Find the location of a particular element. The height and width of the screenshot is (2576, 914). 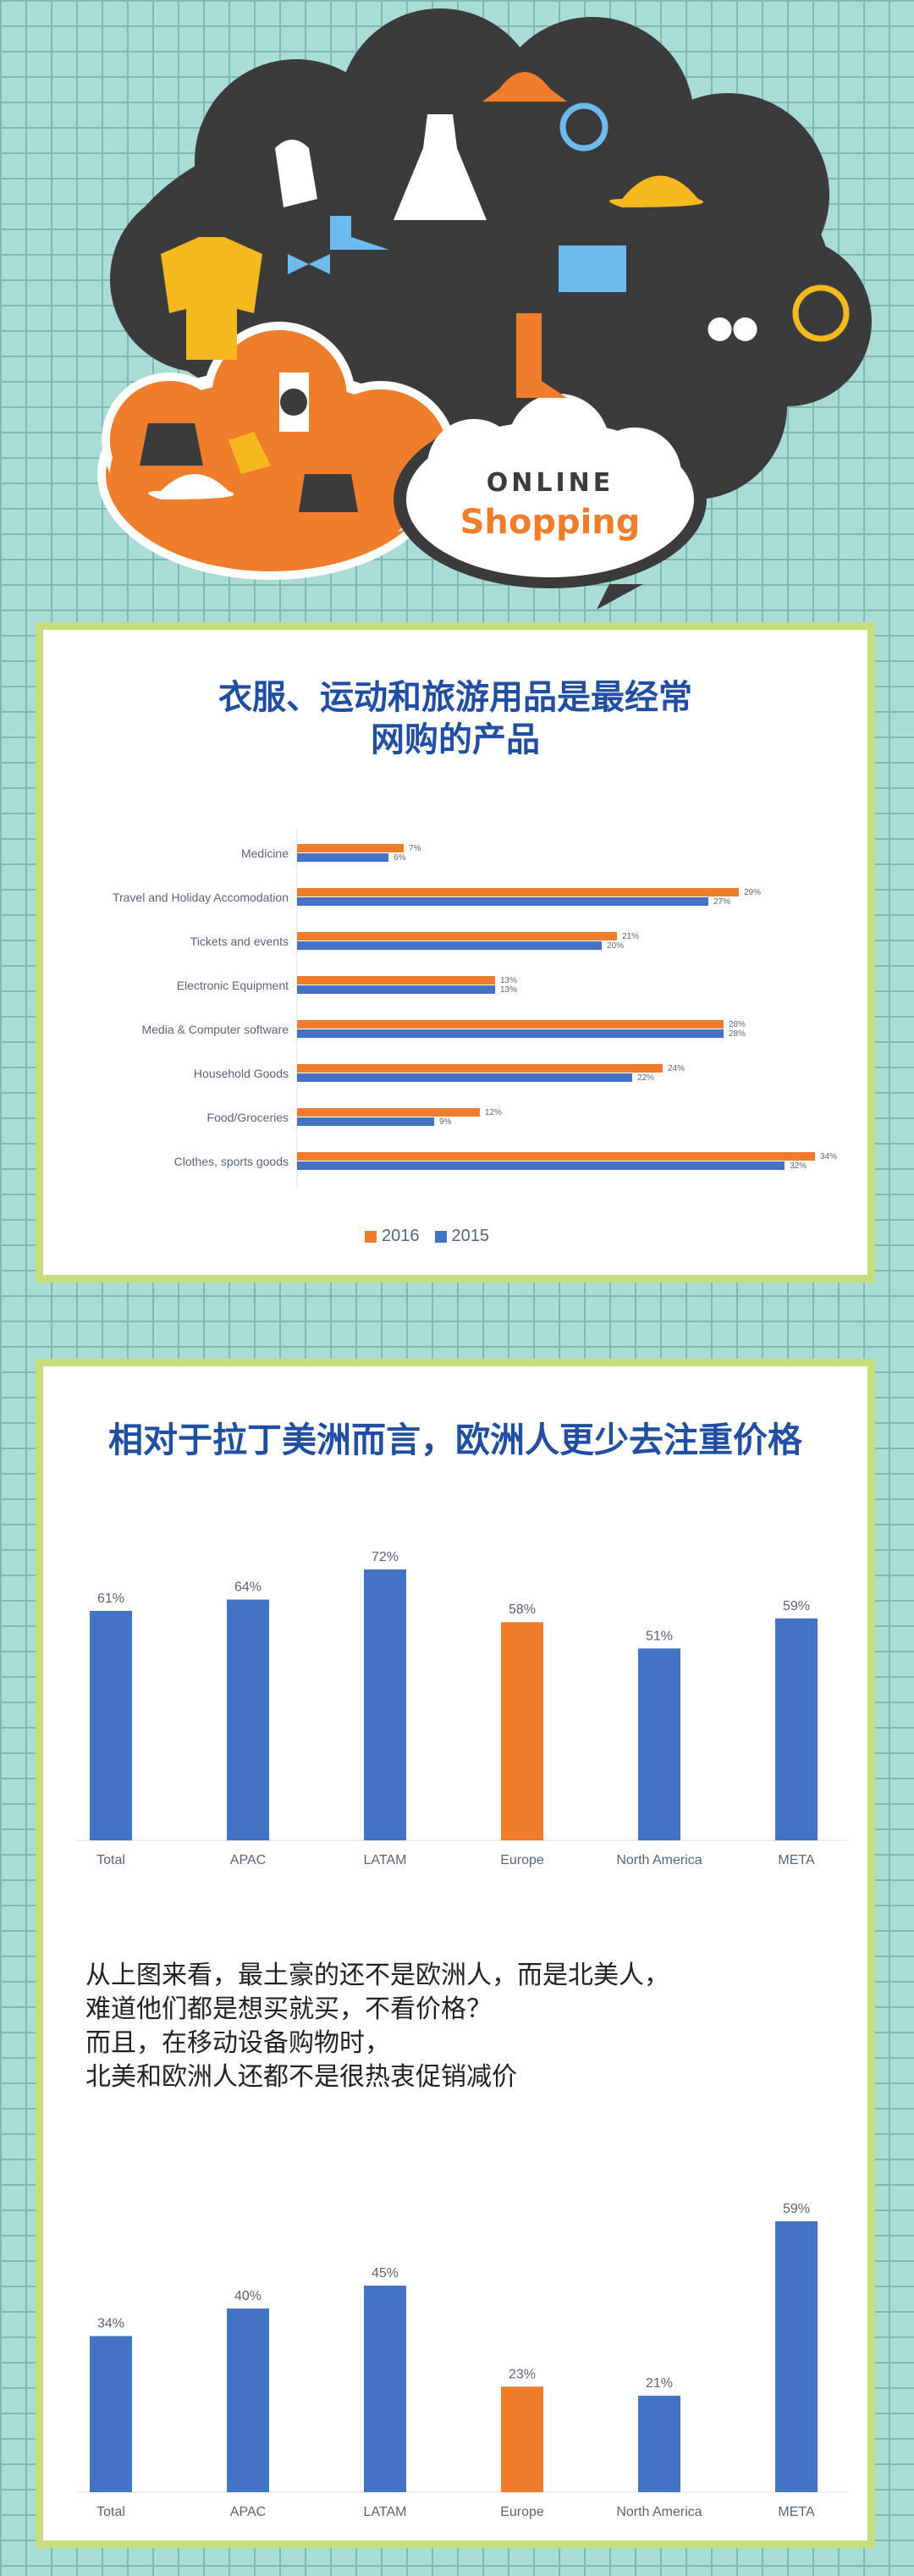

icons is located at coordinates (495, 292).